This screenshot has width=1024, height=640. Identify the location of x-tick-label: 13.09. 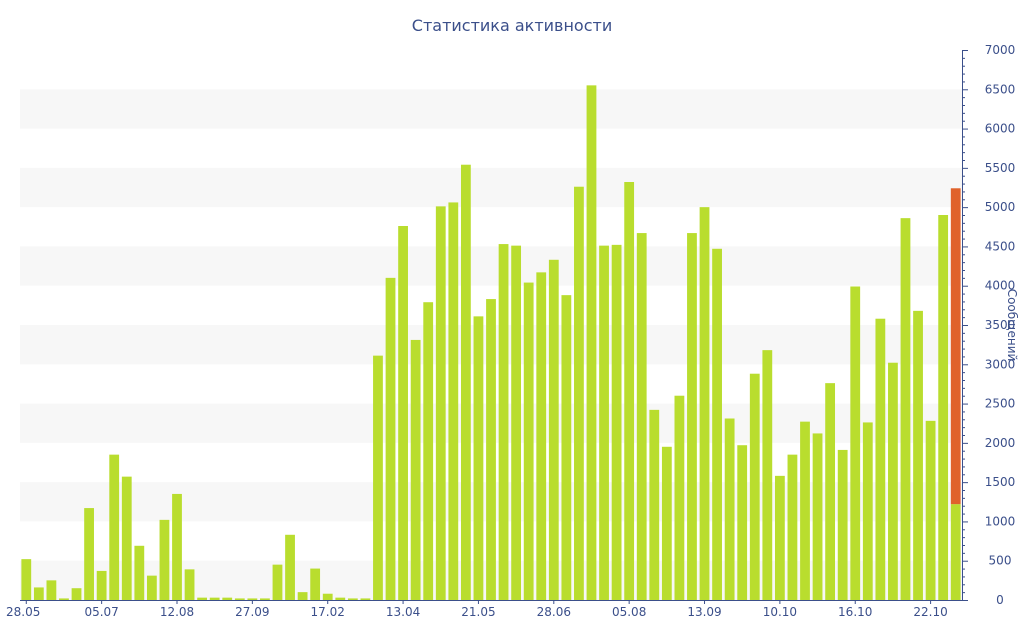
(704, 612).